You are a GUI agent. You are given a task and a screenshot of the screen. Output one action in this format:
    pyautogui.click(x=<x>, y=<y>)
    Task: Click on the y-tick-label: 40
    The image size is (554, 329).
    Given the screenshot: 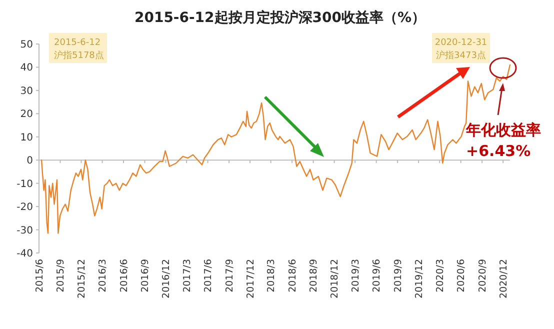 What is the action you would take?
    pyautogui.click(x=26, y=68)
    